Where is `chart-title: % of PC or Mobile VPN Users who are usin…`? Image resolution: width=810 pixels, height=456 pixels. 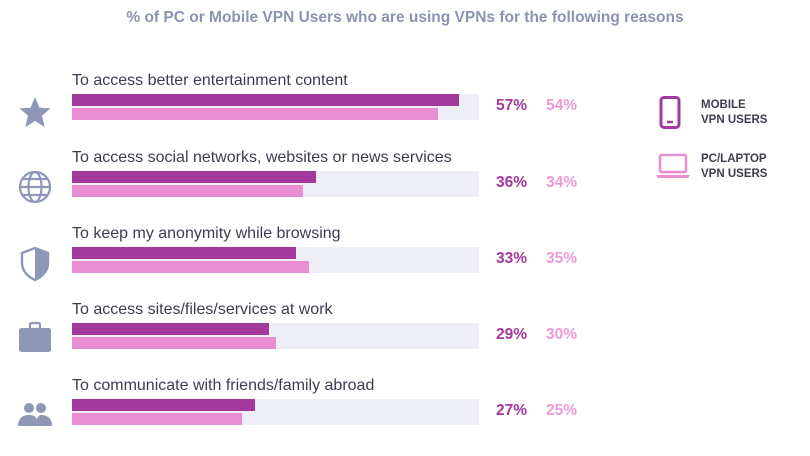
chart-title: % of PC or Mobile VPN Users who are usin… is located at coordinates (405, 17).